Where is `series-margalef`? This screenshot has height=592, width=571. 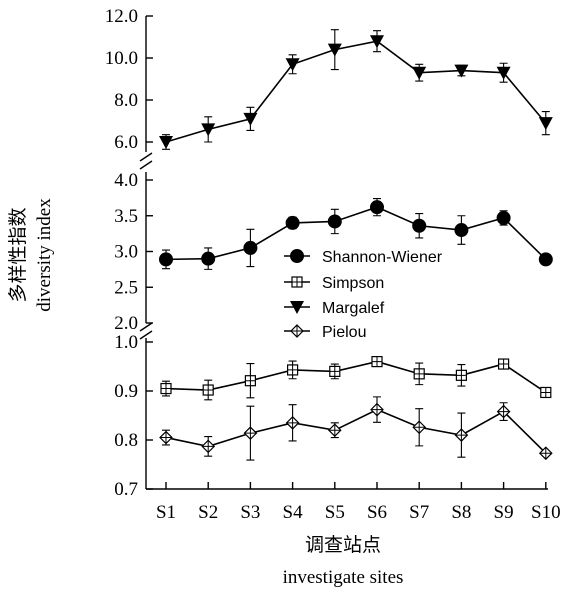
series-margalef is located at coordinates (356, 89).